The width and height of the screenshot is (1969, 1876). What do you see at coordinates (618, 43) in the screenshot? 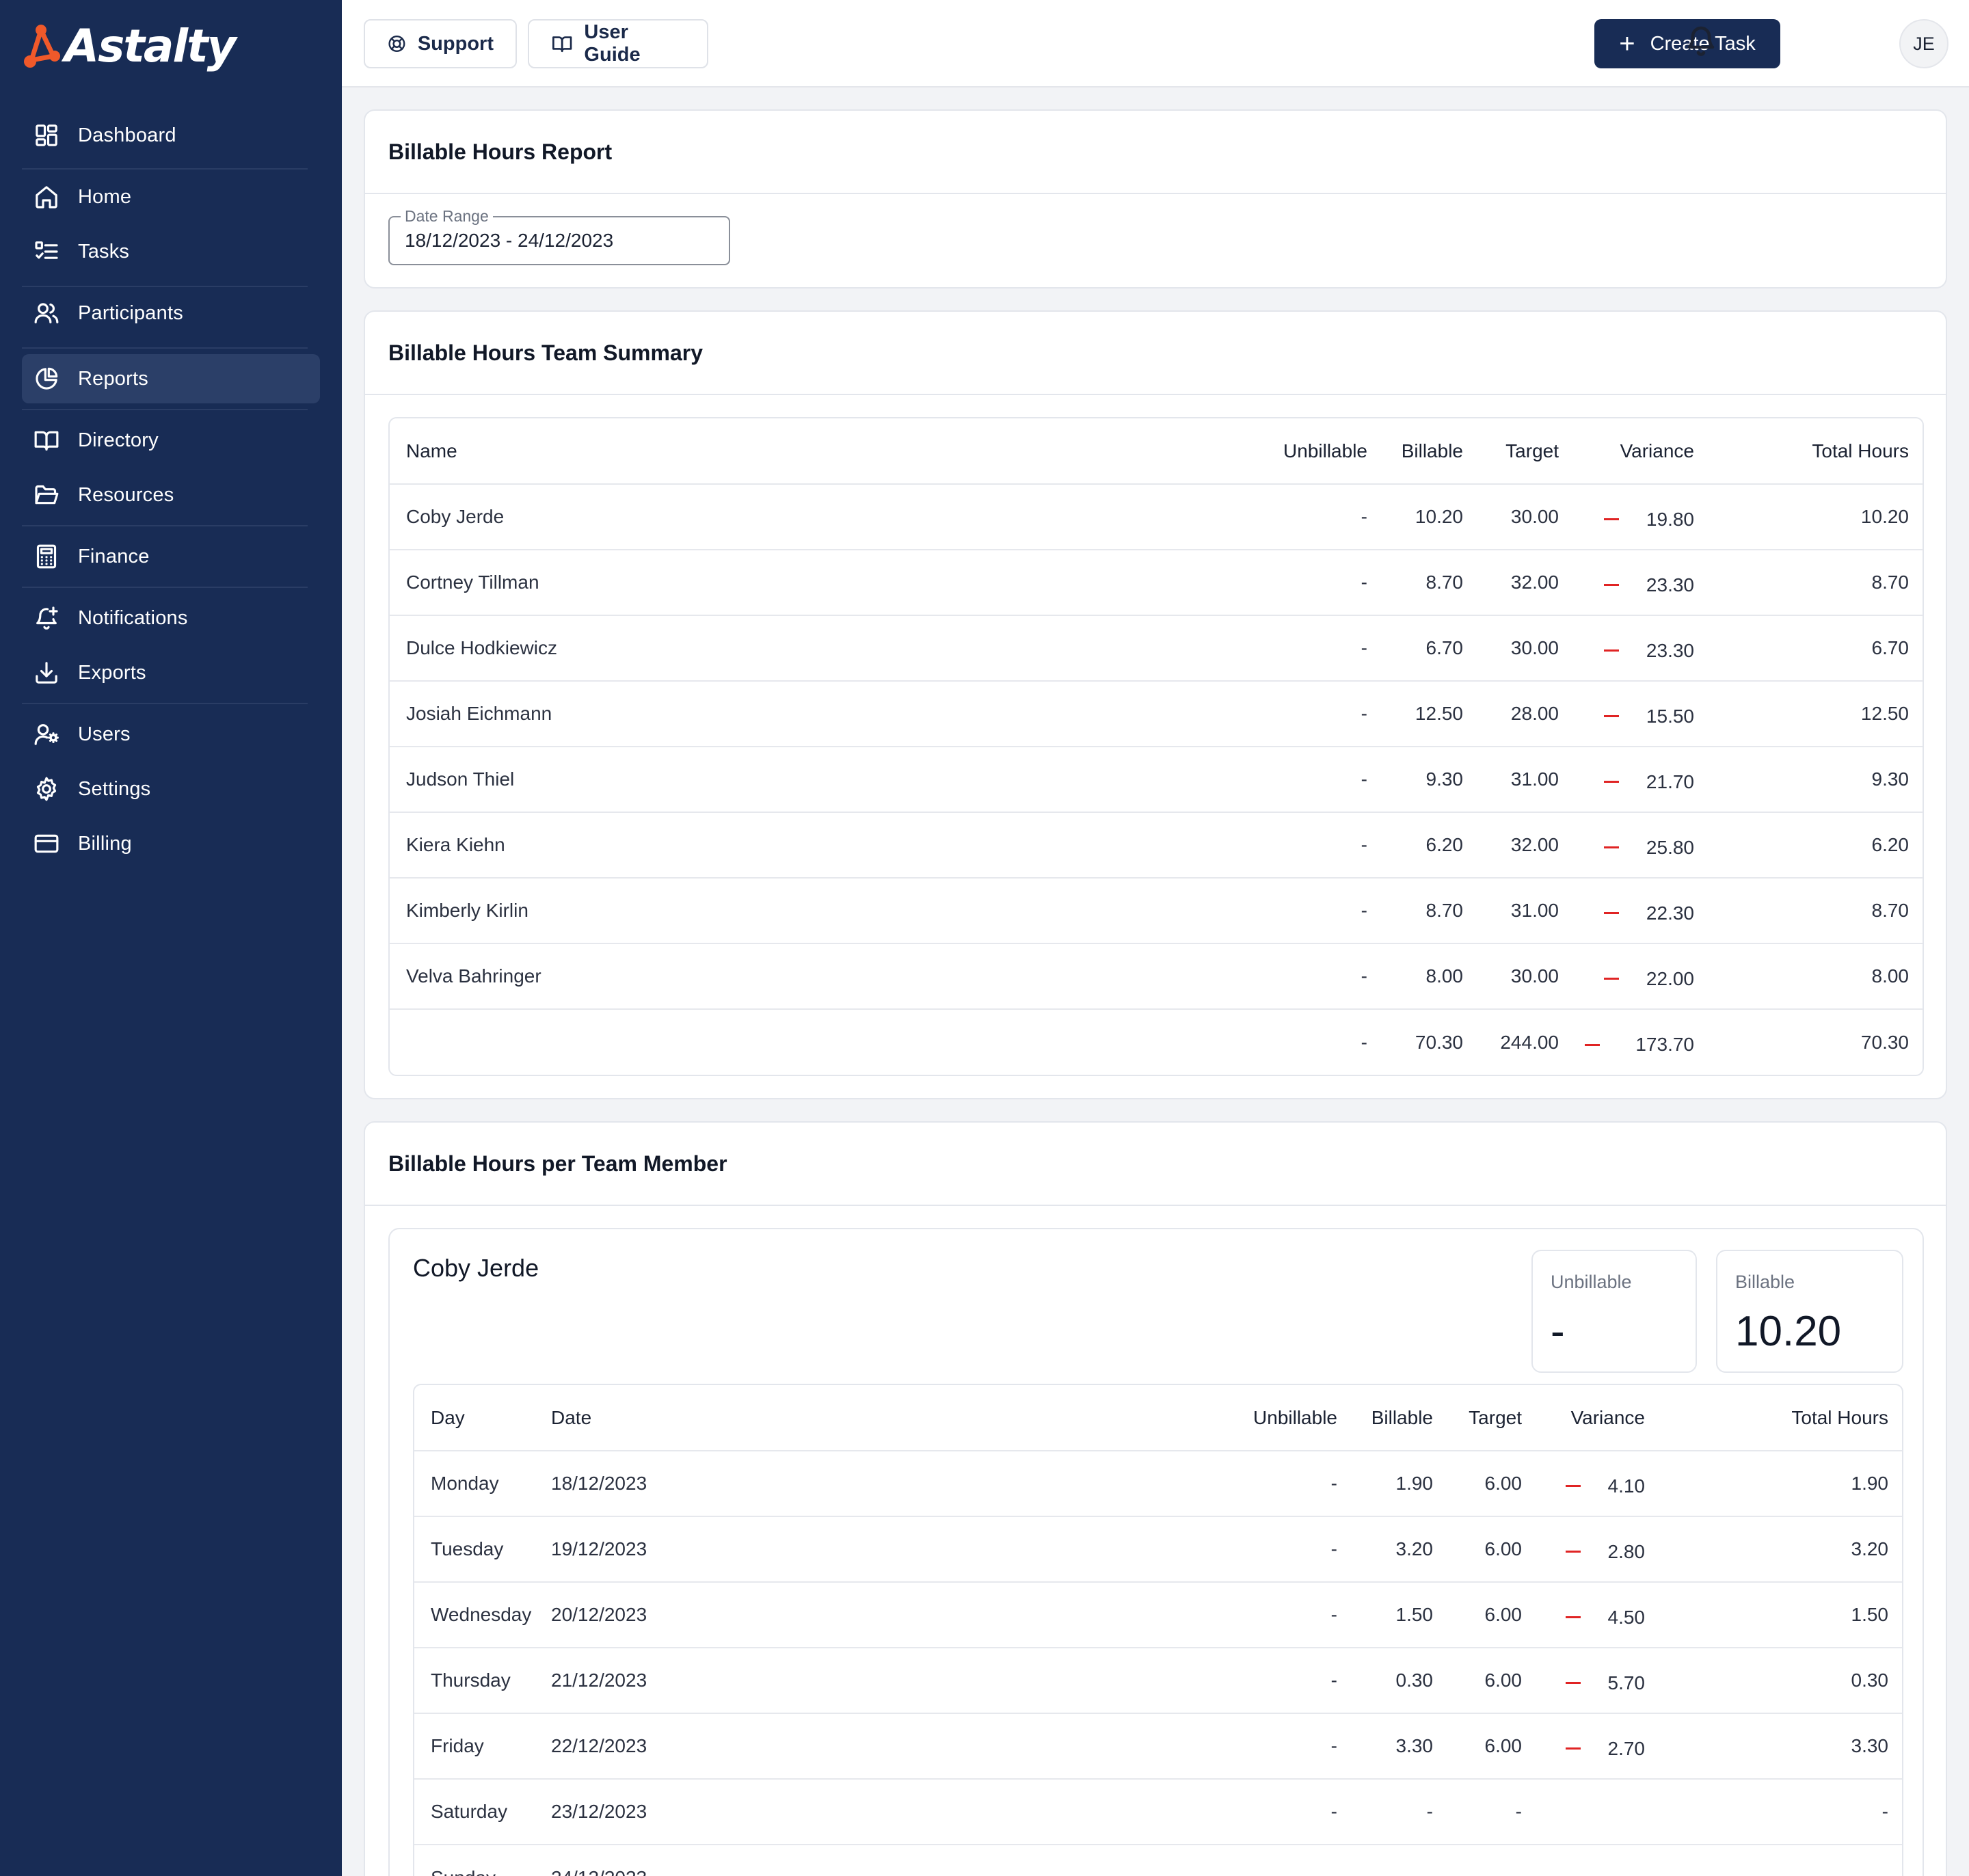
I see `user-guide-button: User Guide` at bounding box center [618, 43].